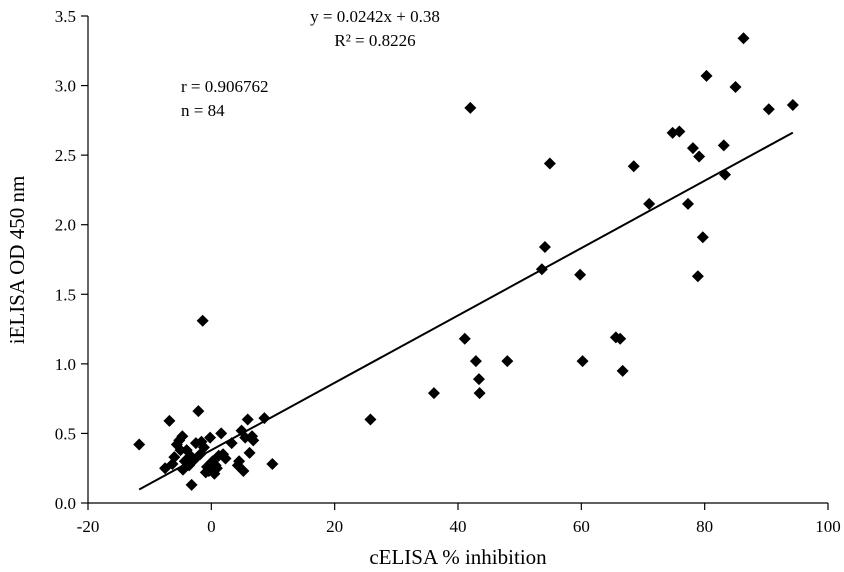 This screenshot has height=572, width=844. Describe the element at coordinates (88, 526) in the screenshot. I see `x-tick-label: -20` at that location.